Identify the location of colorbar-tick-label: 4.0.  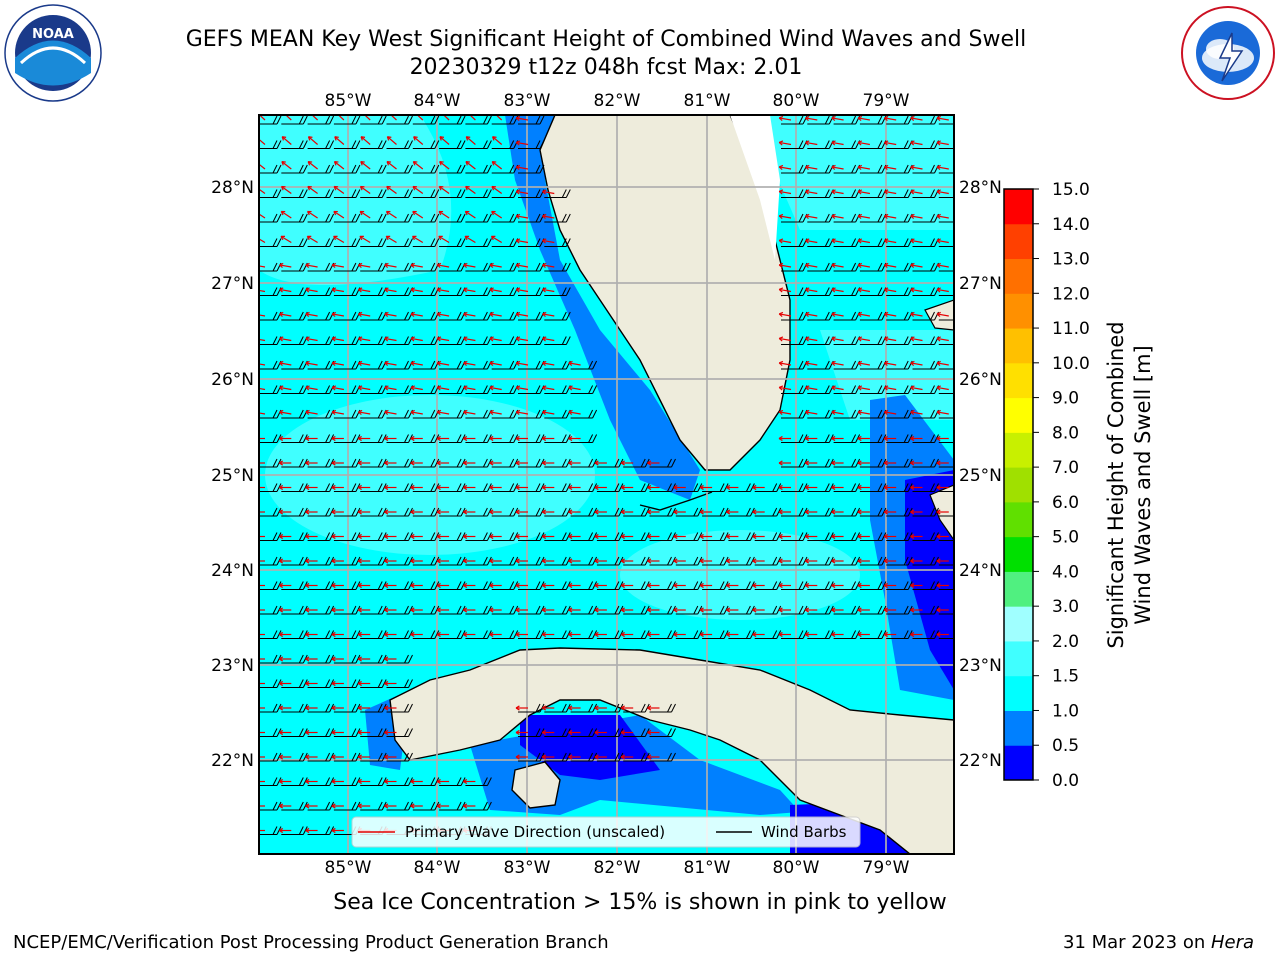
(1065, 572).